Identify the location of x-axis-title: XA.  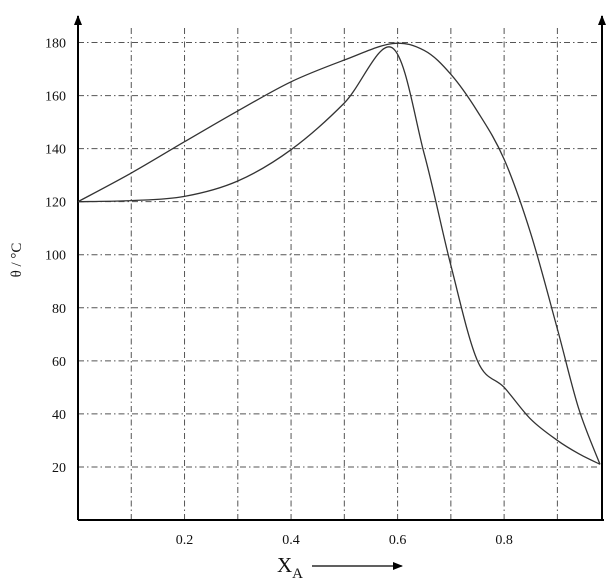
(290, 567).